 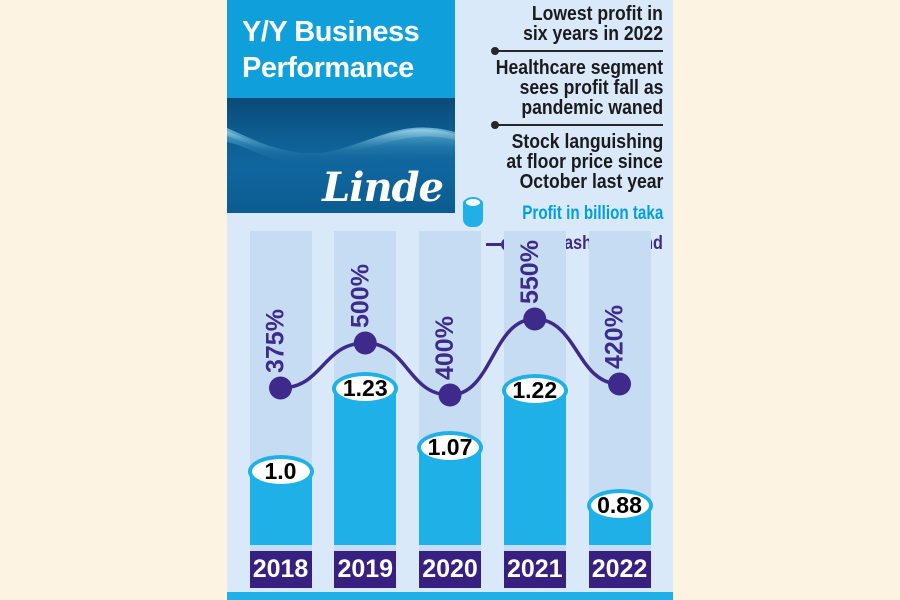 I want to click on news-item-line: at floor price since, so click(x=584, y=162).